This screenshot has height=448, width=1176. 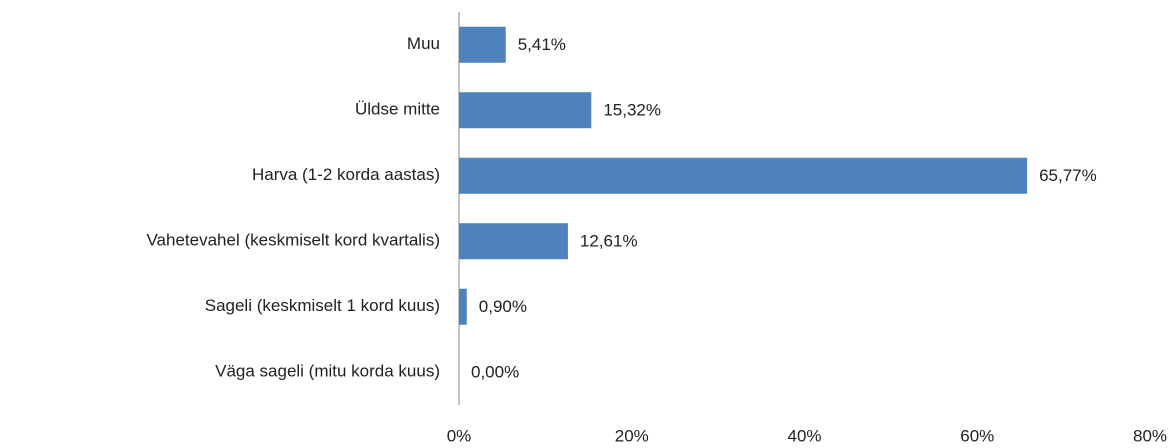 I want to click on y-tick-label: Üldse mitte, so click(x=397, y=109).